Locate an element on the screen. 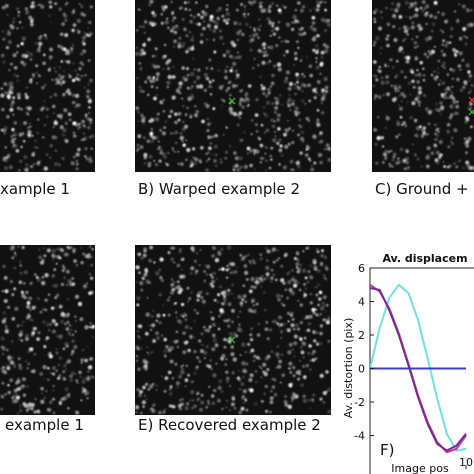 The image size is (474, 474). y-tick-label: 6 is located at coordinates (361, 268).